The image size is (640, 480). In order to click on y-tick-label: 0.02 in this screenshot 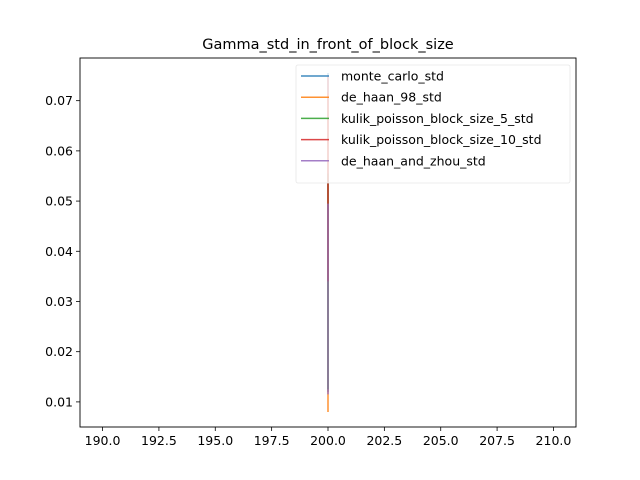, I will do `click(59, 351)`.